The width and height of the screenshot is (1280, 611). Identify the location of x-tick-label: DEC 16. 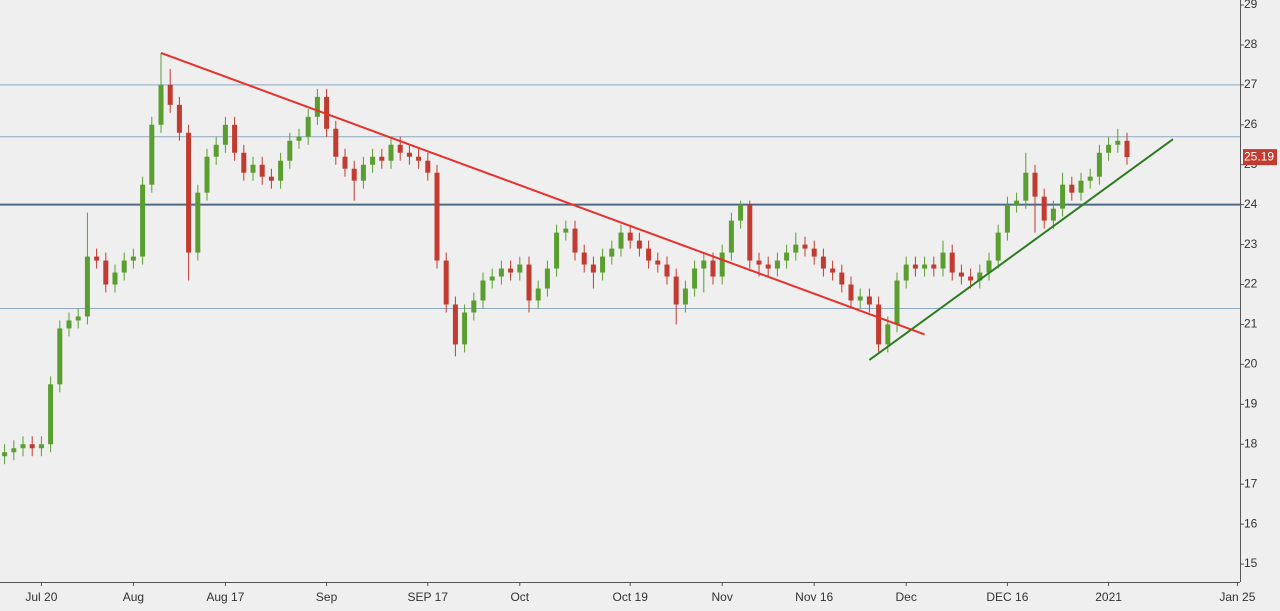
(1007, 597).